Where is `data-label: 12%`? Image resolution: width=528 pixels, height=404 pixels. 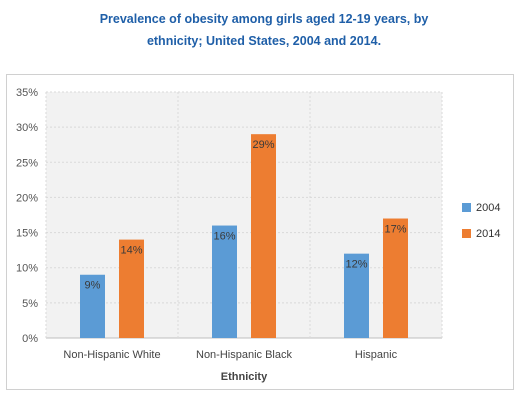 data-label: 12% is located at coordinates (356, 265).